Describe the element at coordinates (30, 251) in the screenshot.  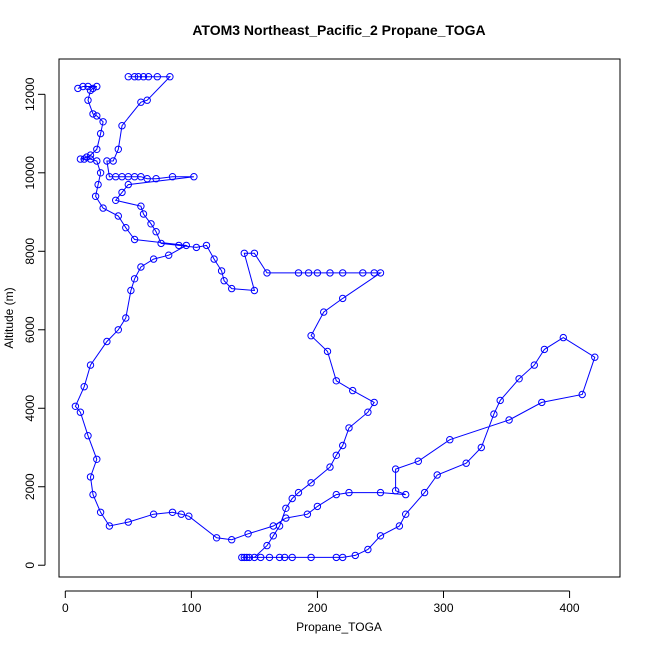
I see `y-tick-label: 8000` at that location.